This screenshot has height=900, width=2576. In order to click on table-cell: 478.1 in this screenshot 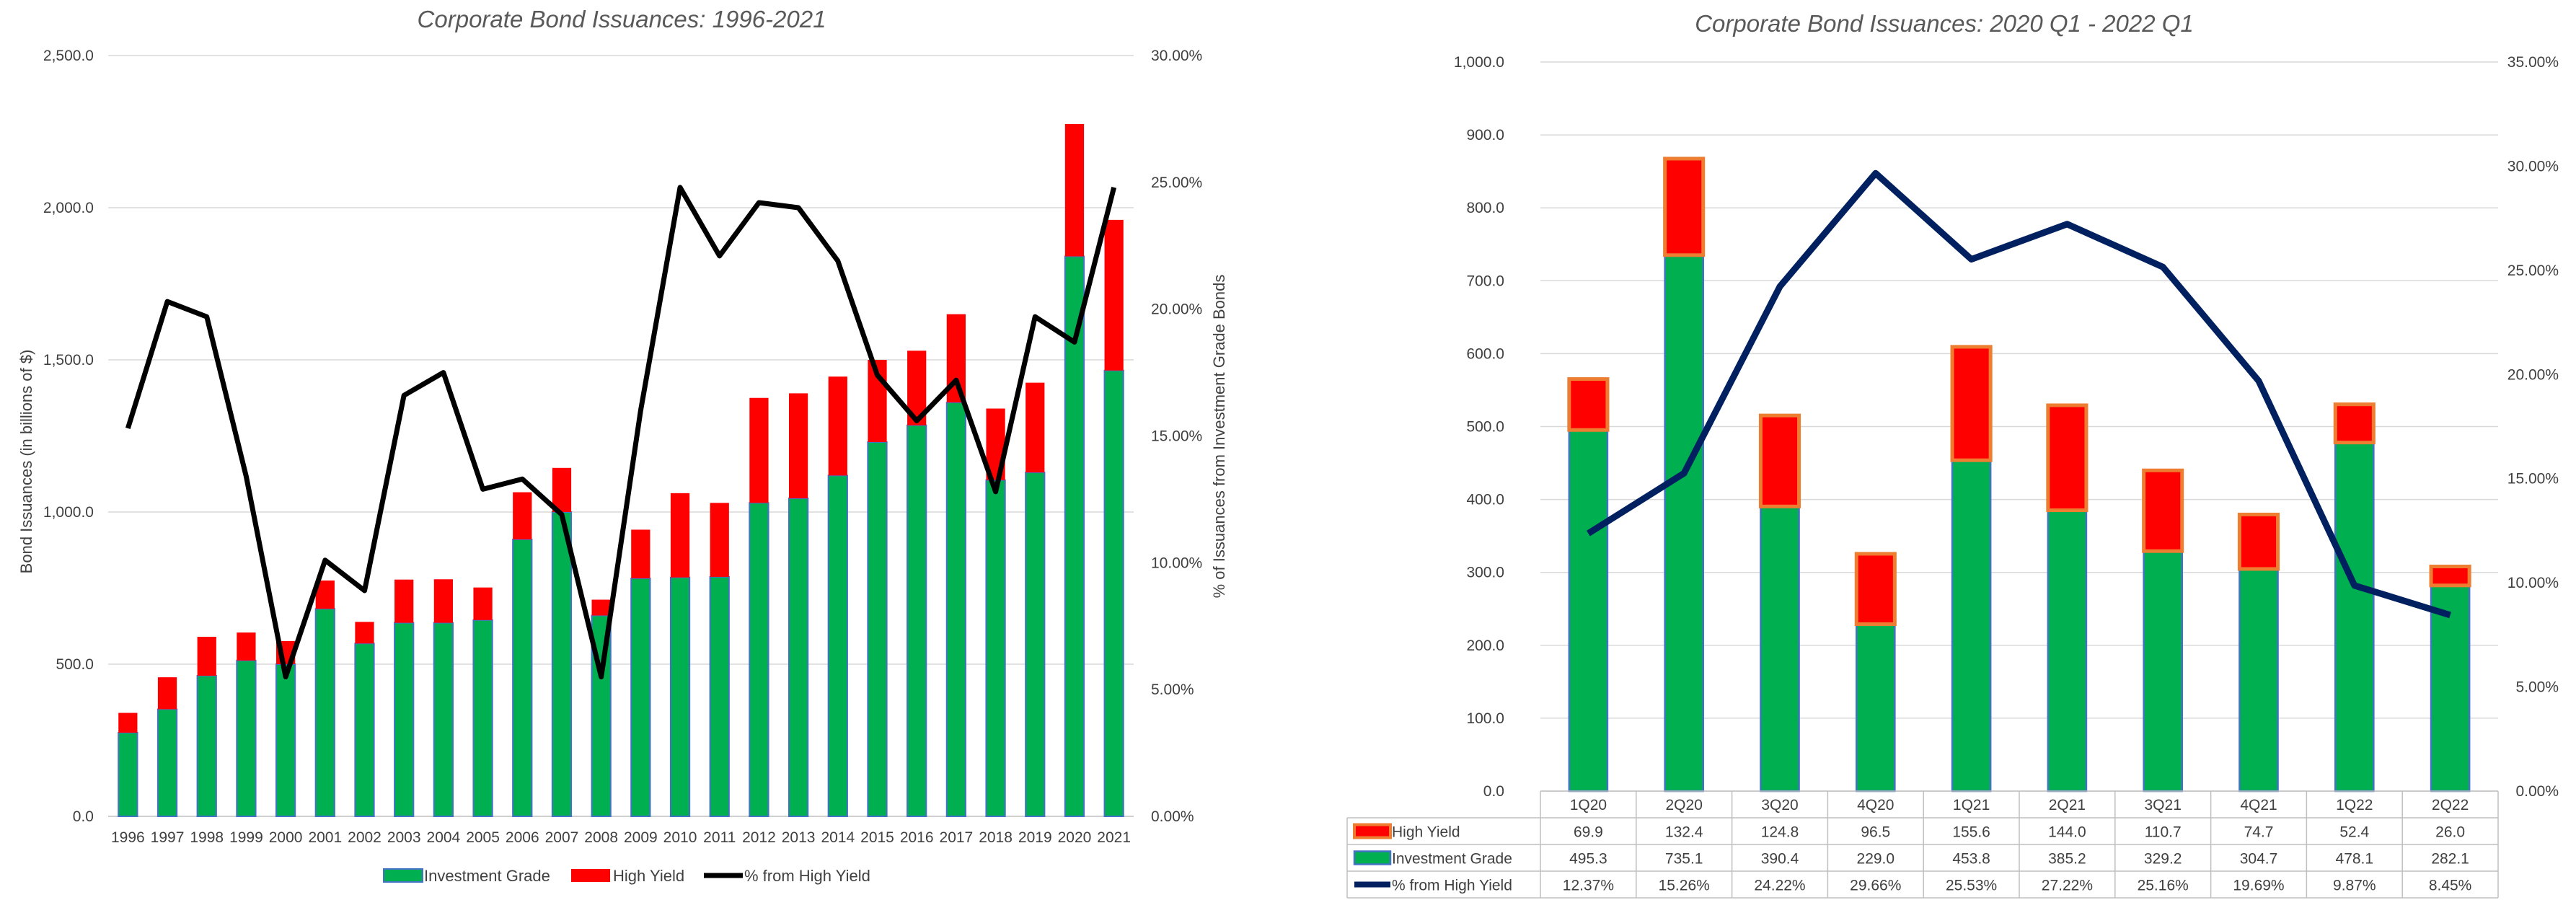, I will do `click(2355, 860)`.